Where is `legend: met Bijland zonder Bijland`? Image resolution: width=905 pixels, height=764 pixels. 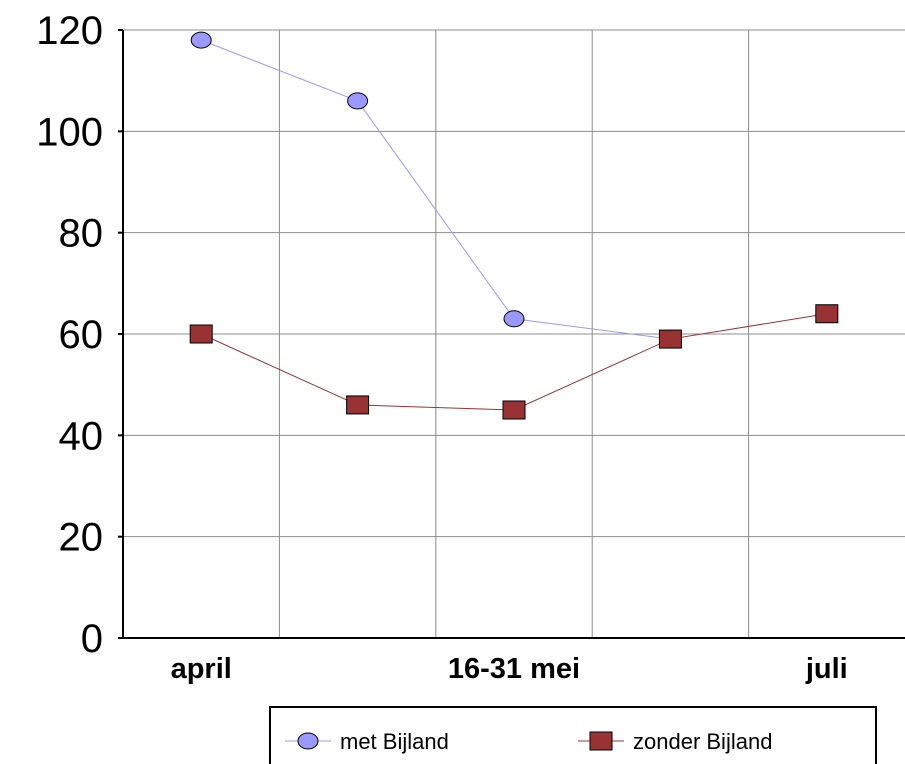 legend: met Bijland zonder Bijland is located at coordinates (573, 735).